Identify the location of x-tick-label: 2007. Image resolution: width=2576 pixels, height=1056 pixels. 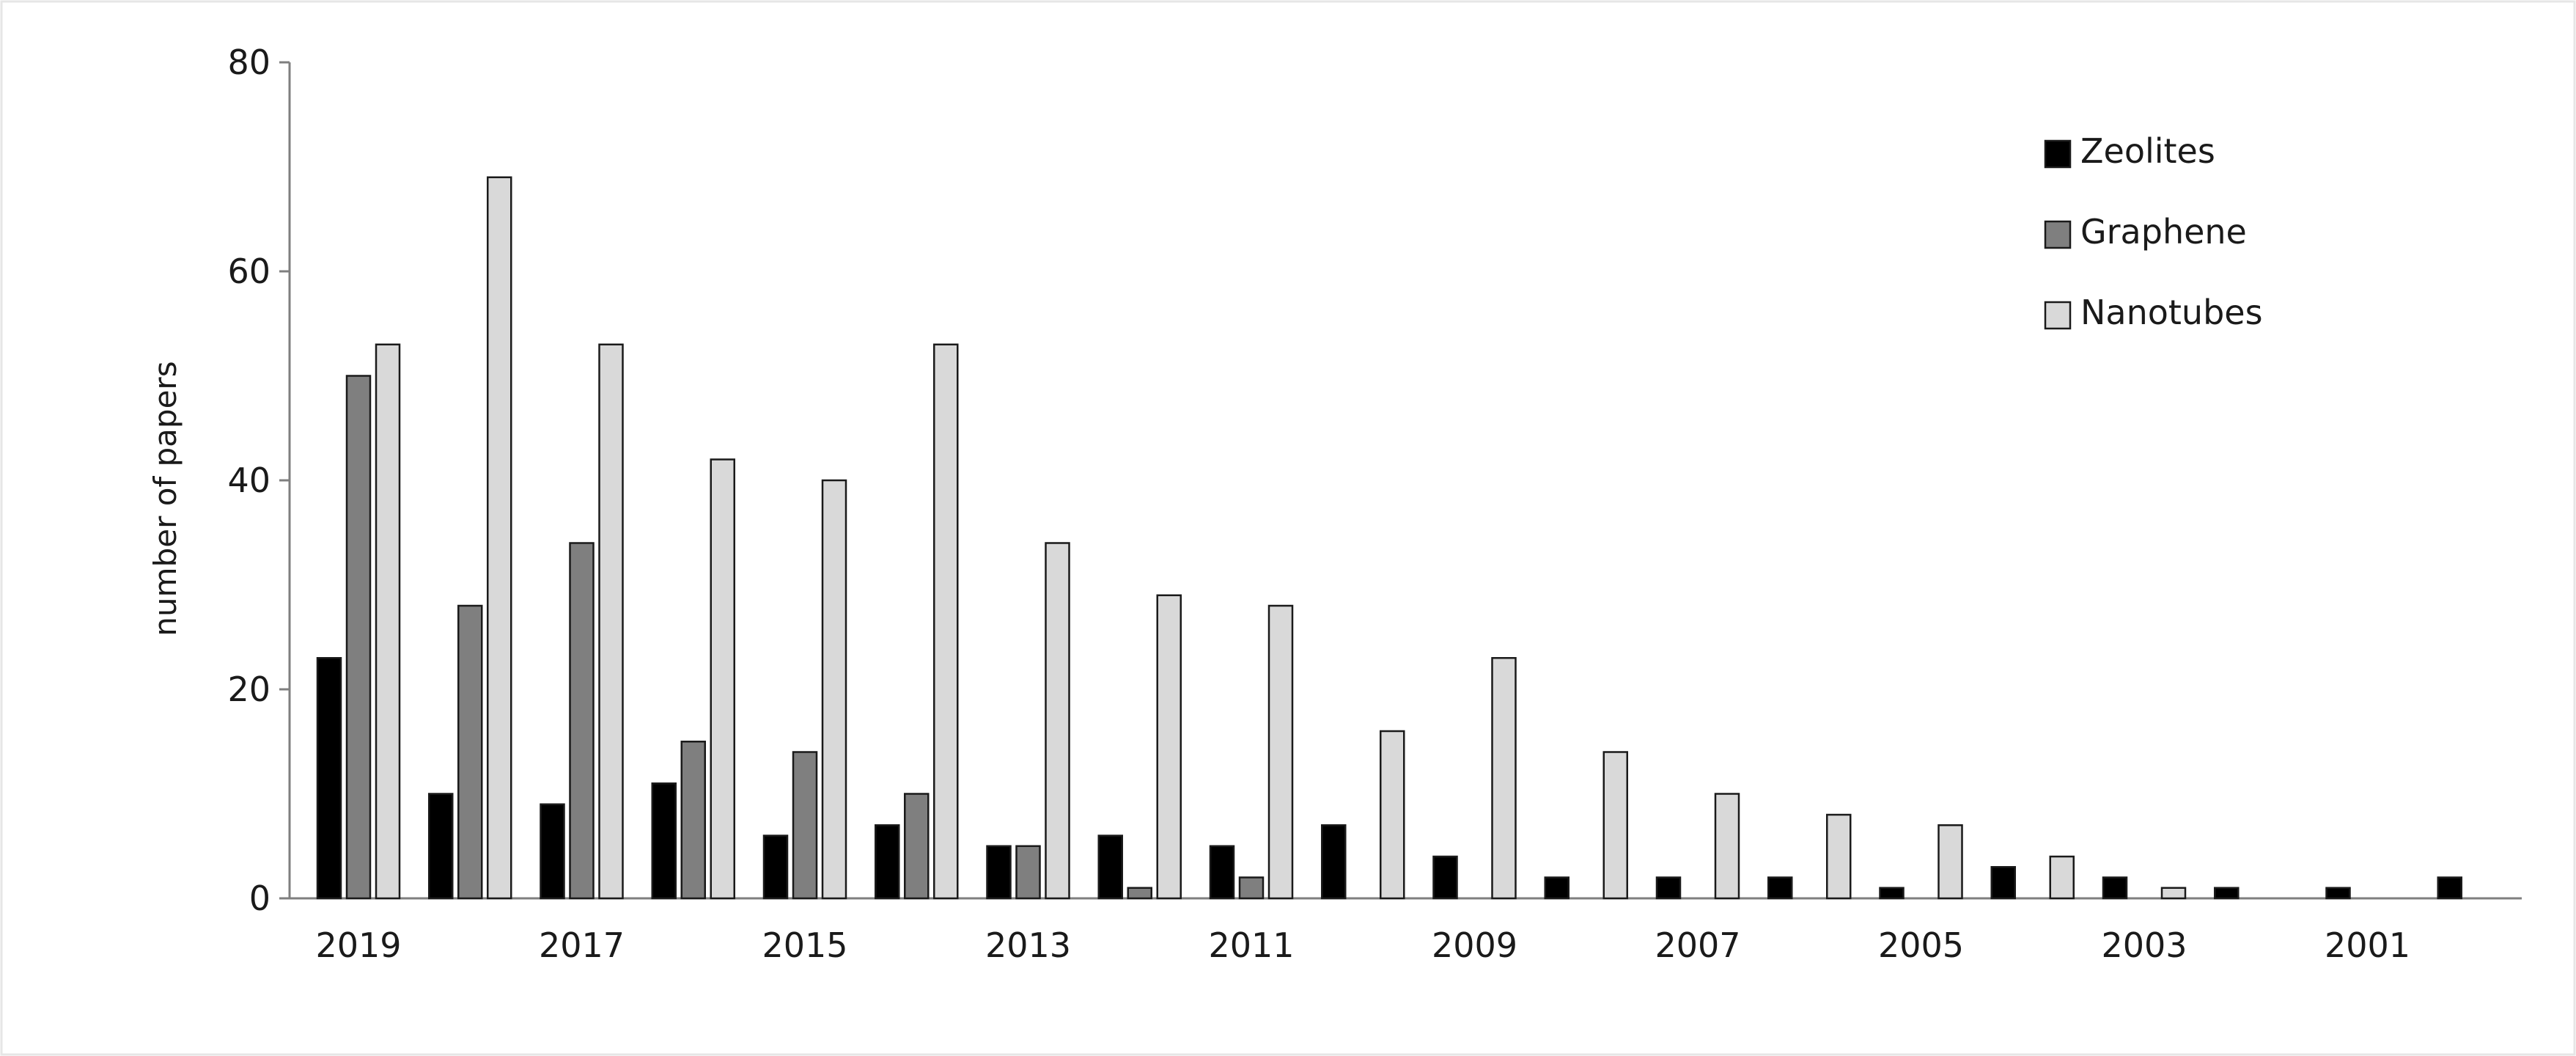
(1697, 945).